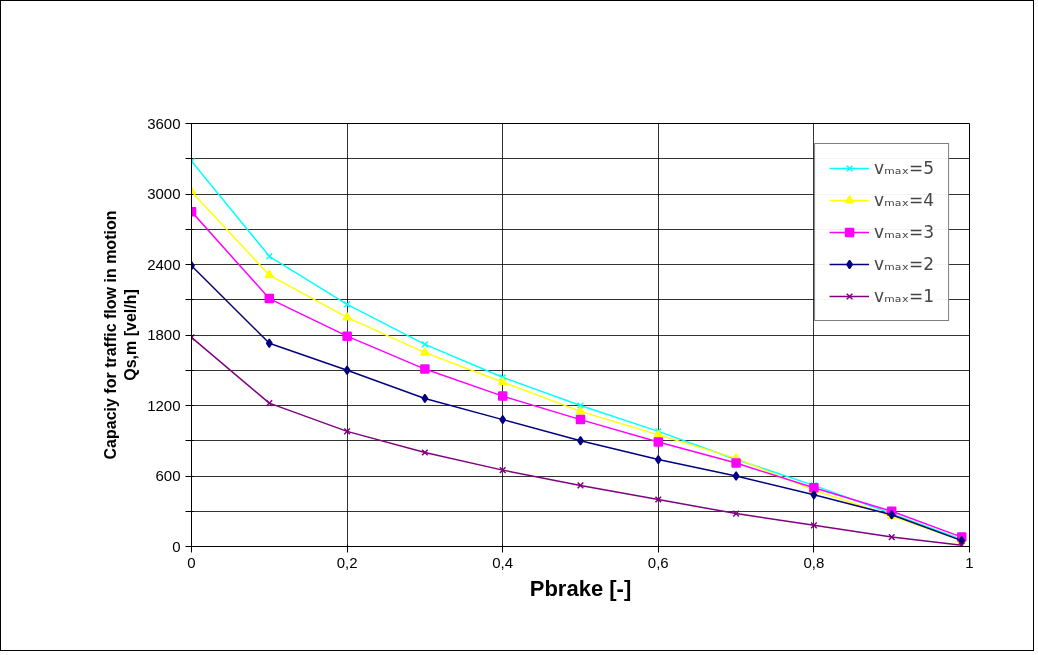  Describe the element at coordinates (904, 232) in the screenshot. I see `legend-label: vₘₐₓ=3` at that location.